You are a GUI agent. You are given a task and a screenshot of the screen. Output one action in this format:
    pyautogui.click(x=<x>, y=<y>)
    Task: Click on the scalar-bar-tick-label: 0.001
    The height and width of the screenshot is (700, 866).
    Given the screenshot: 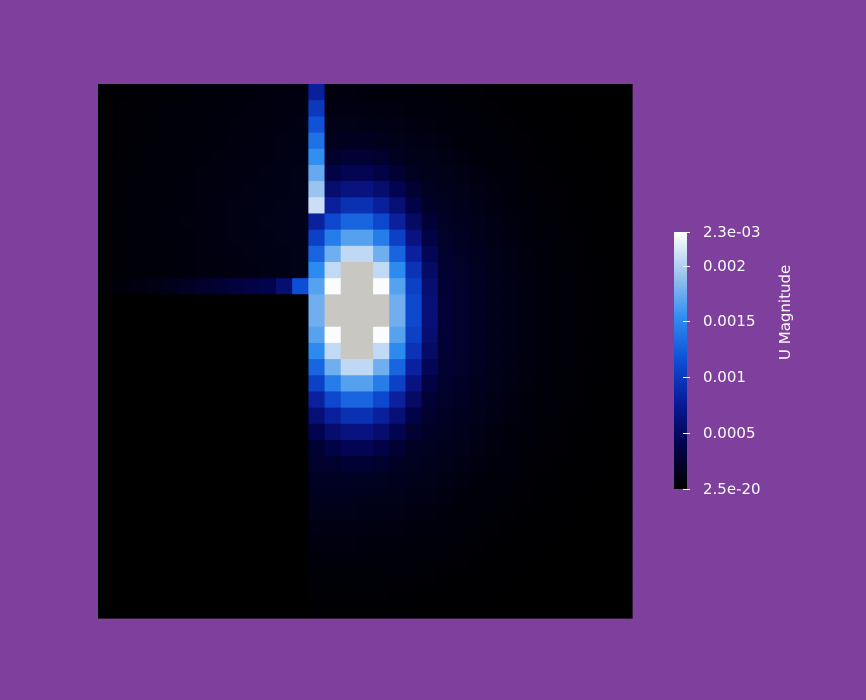 What is the action you would take?
    pyautogui.click(x=724, y=377)
    